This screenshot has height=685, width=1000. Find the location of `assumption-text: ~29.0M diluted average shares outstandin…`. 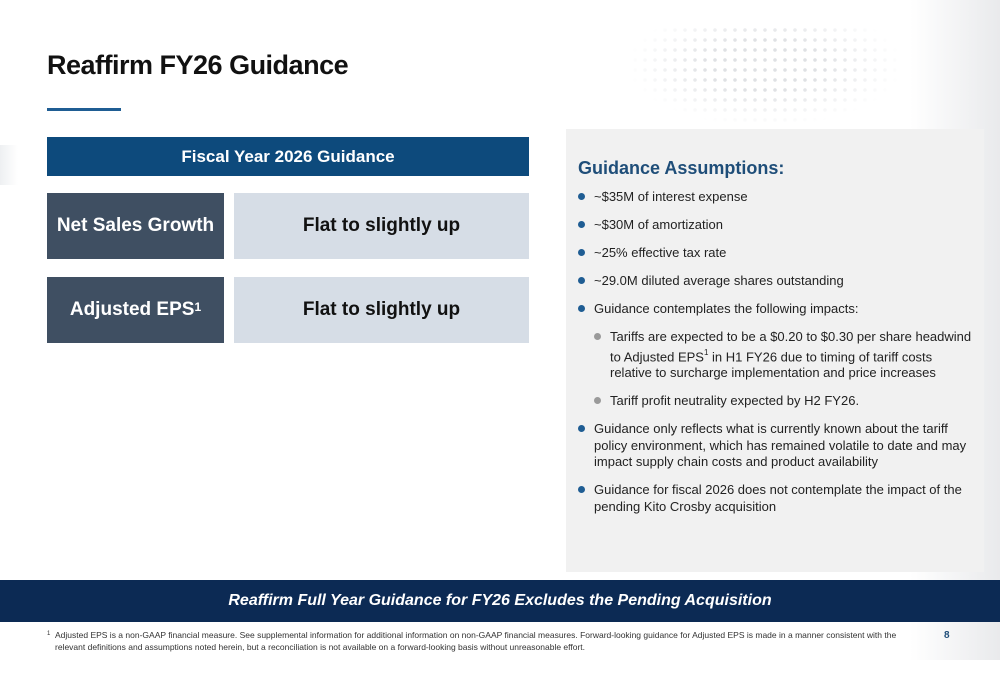

assumption-text: ~29.0M diluted average shares outstandin… is located at coordinates (719, 280).